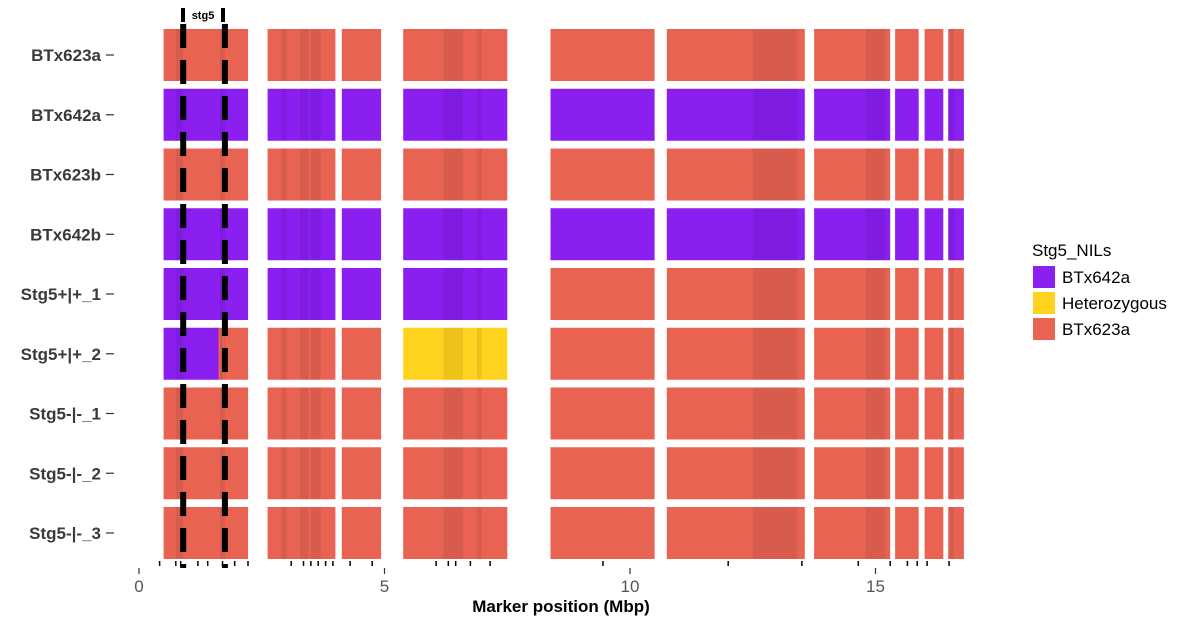  I want to click on row-label: BTx642b, so click(65, 234).